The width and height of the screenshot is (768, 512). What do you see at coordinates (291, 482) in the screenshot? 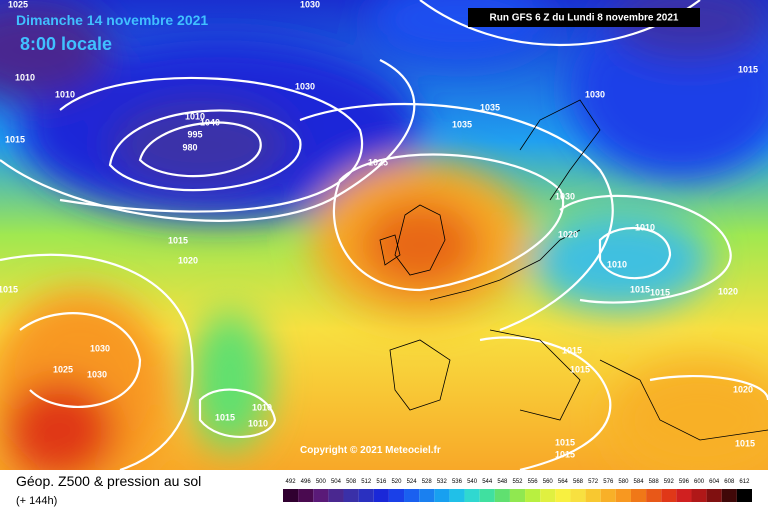
I see `legend-label: 492` at bounding box center [291, 482].